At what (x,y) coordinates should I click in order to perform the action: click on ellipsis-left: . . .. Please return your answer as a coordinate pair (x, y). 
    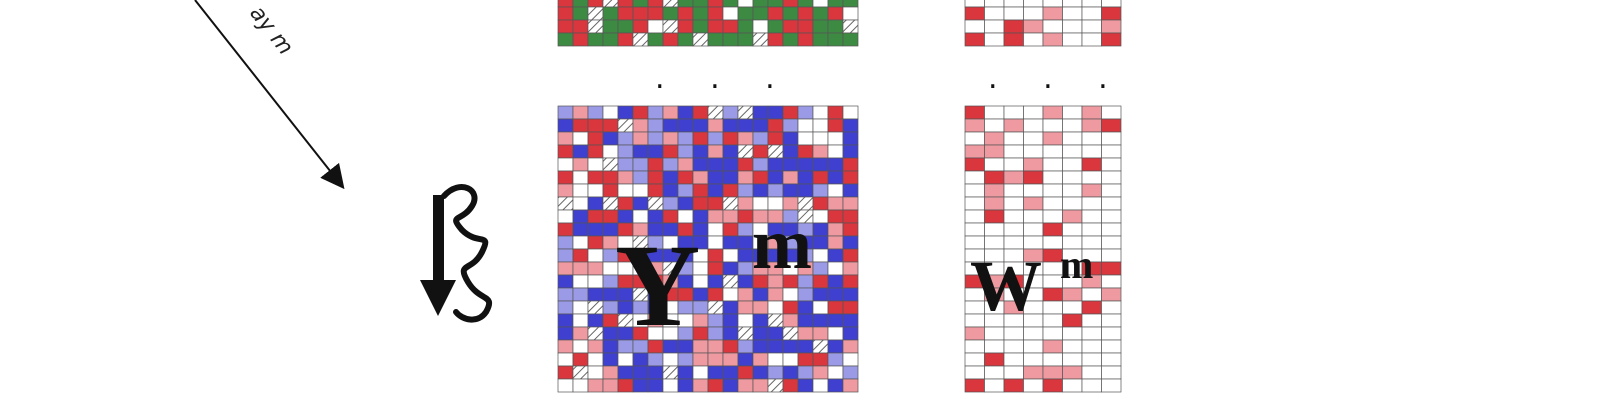
    Looking at the image, I should click on (724, 78).